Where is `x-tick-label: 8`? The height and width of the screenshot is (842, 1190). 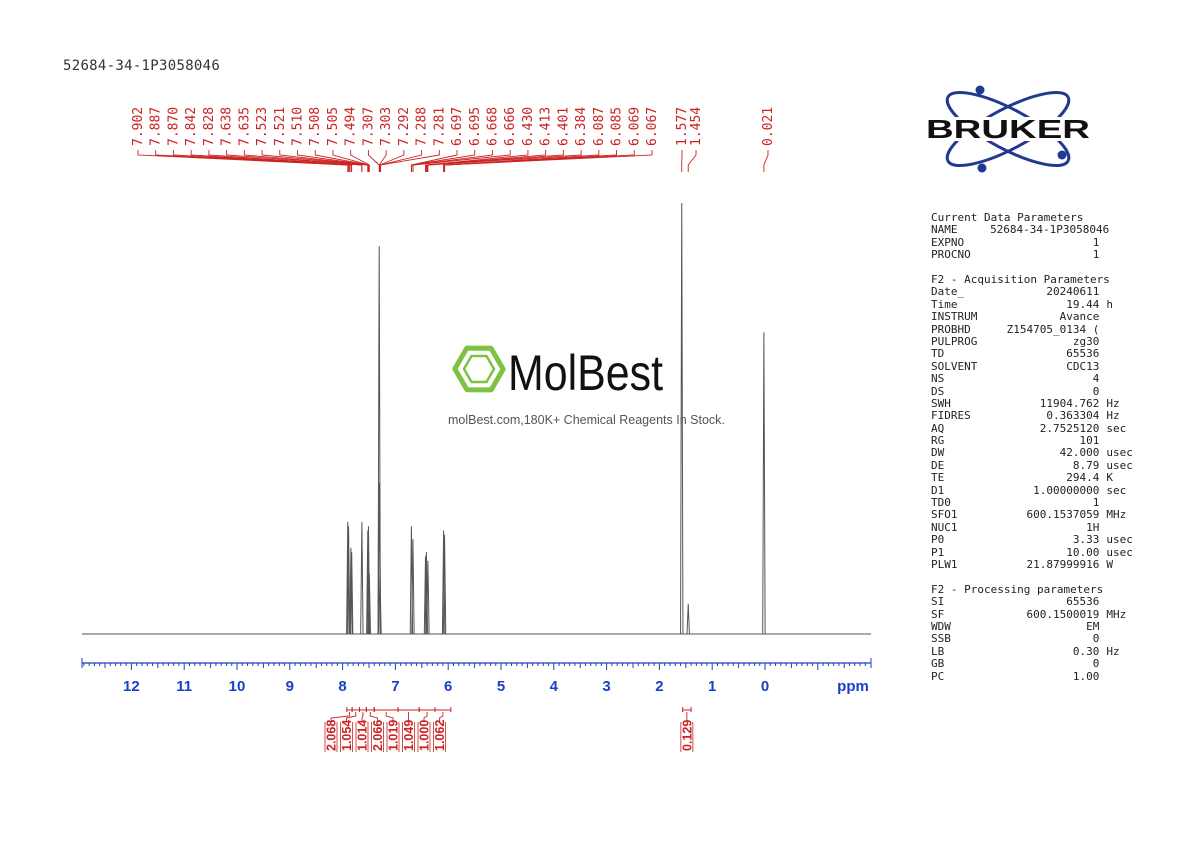 x-tick-label: 8 is located at coordinates (342, 686).